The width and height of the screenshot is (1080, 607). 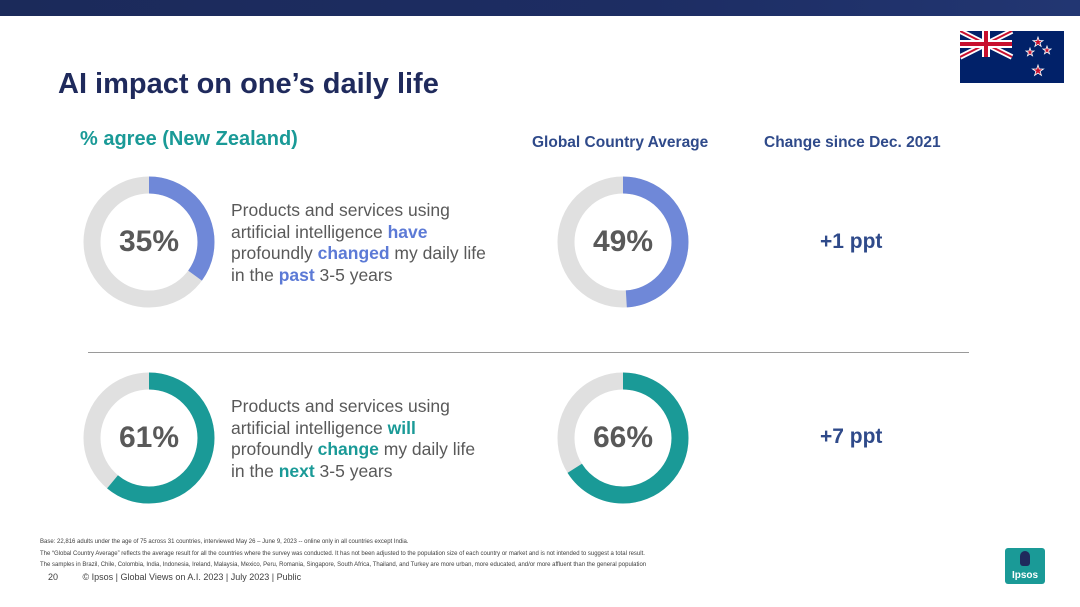 I want to click on logo-text: Ipsos, so click(x=1025, y=575).